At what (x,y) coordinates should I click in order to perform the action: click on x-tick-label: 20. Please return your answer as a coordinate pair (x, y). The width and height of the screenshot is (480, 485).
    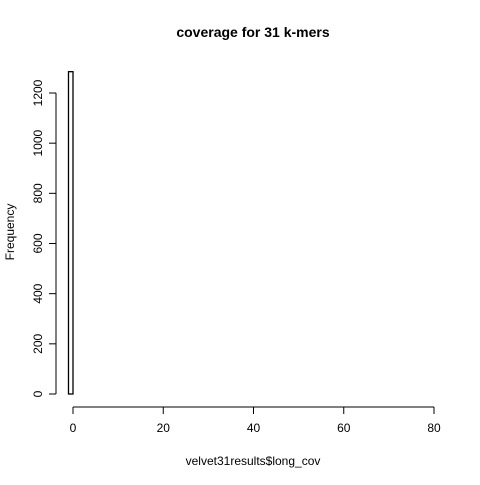
    Looking at the image, I should click on (164, 428).